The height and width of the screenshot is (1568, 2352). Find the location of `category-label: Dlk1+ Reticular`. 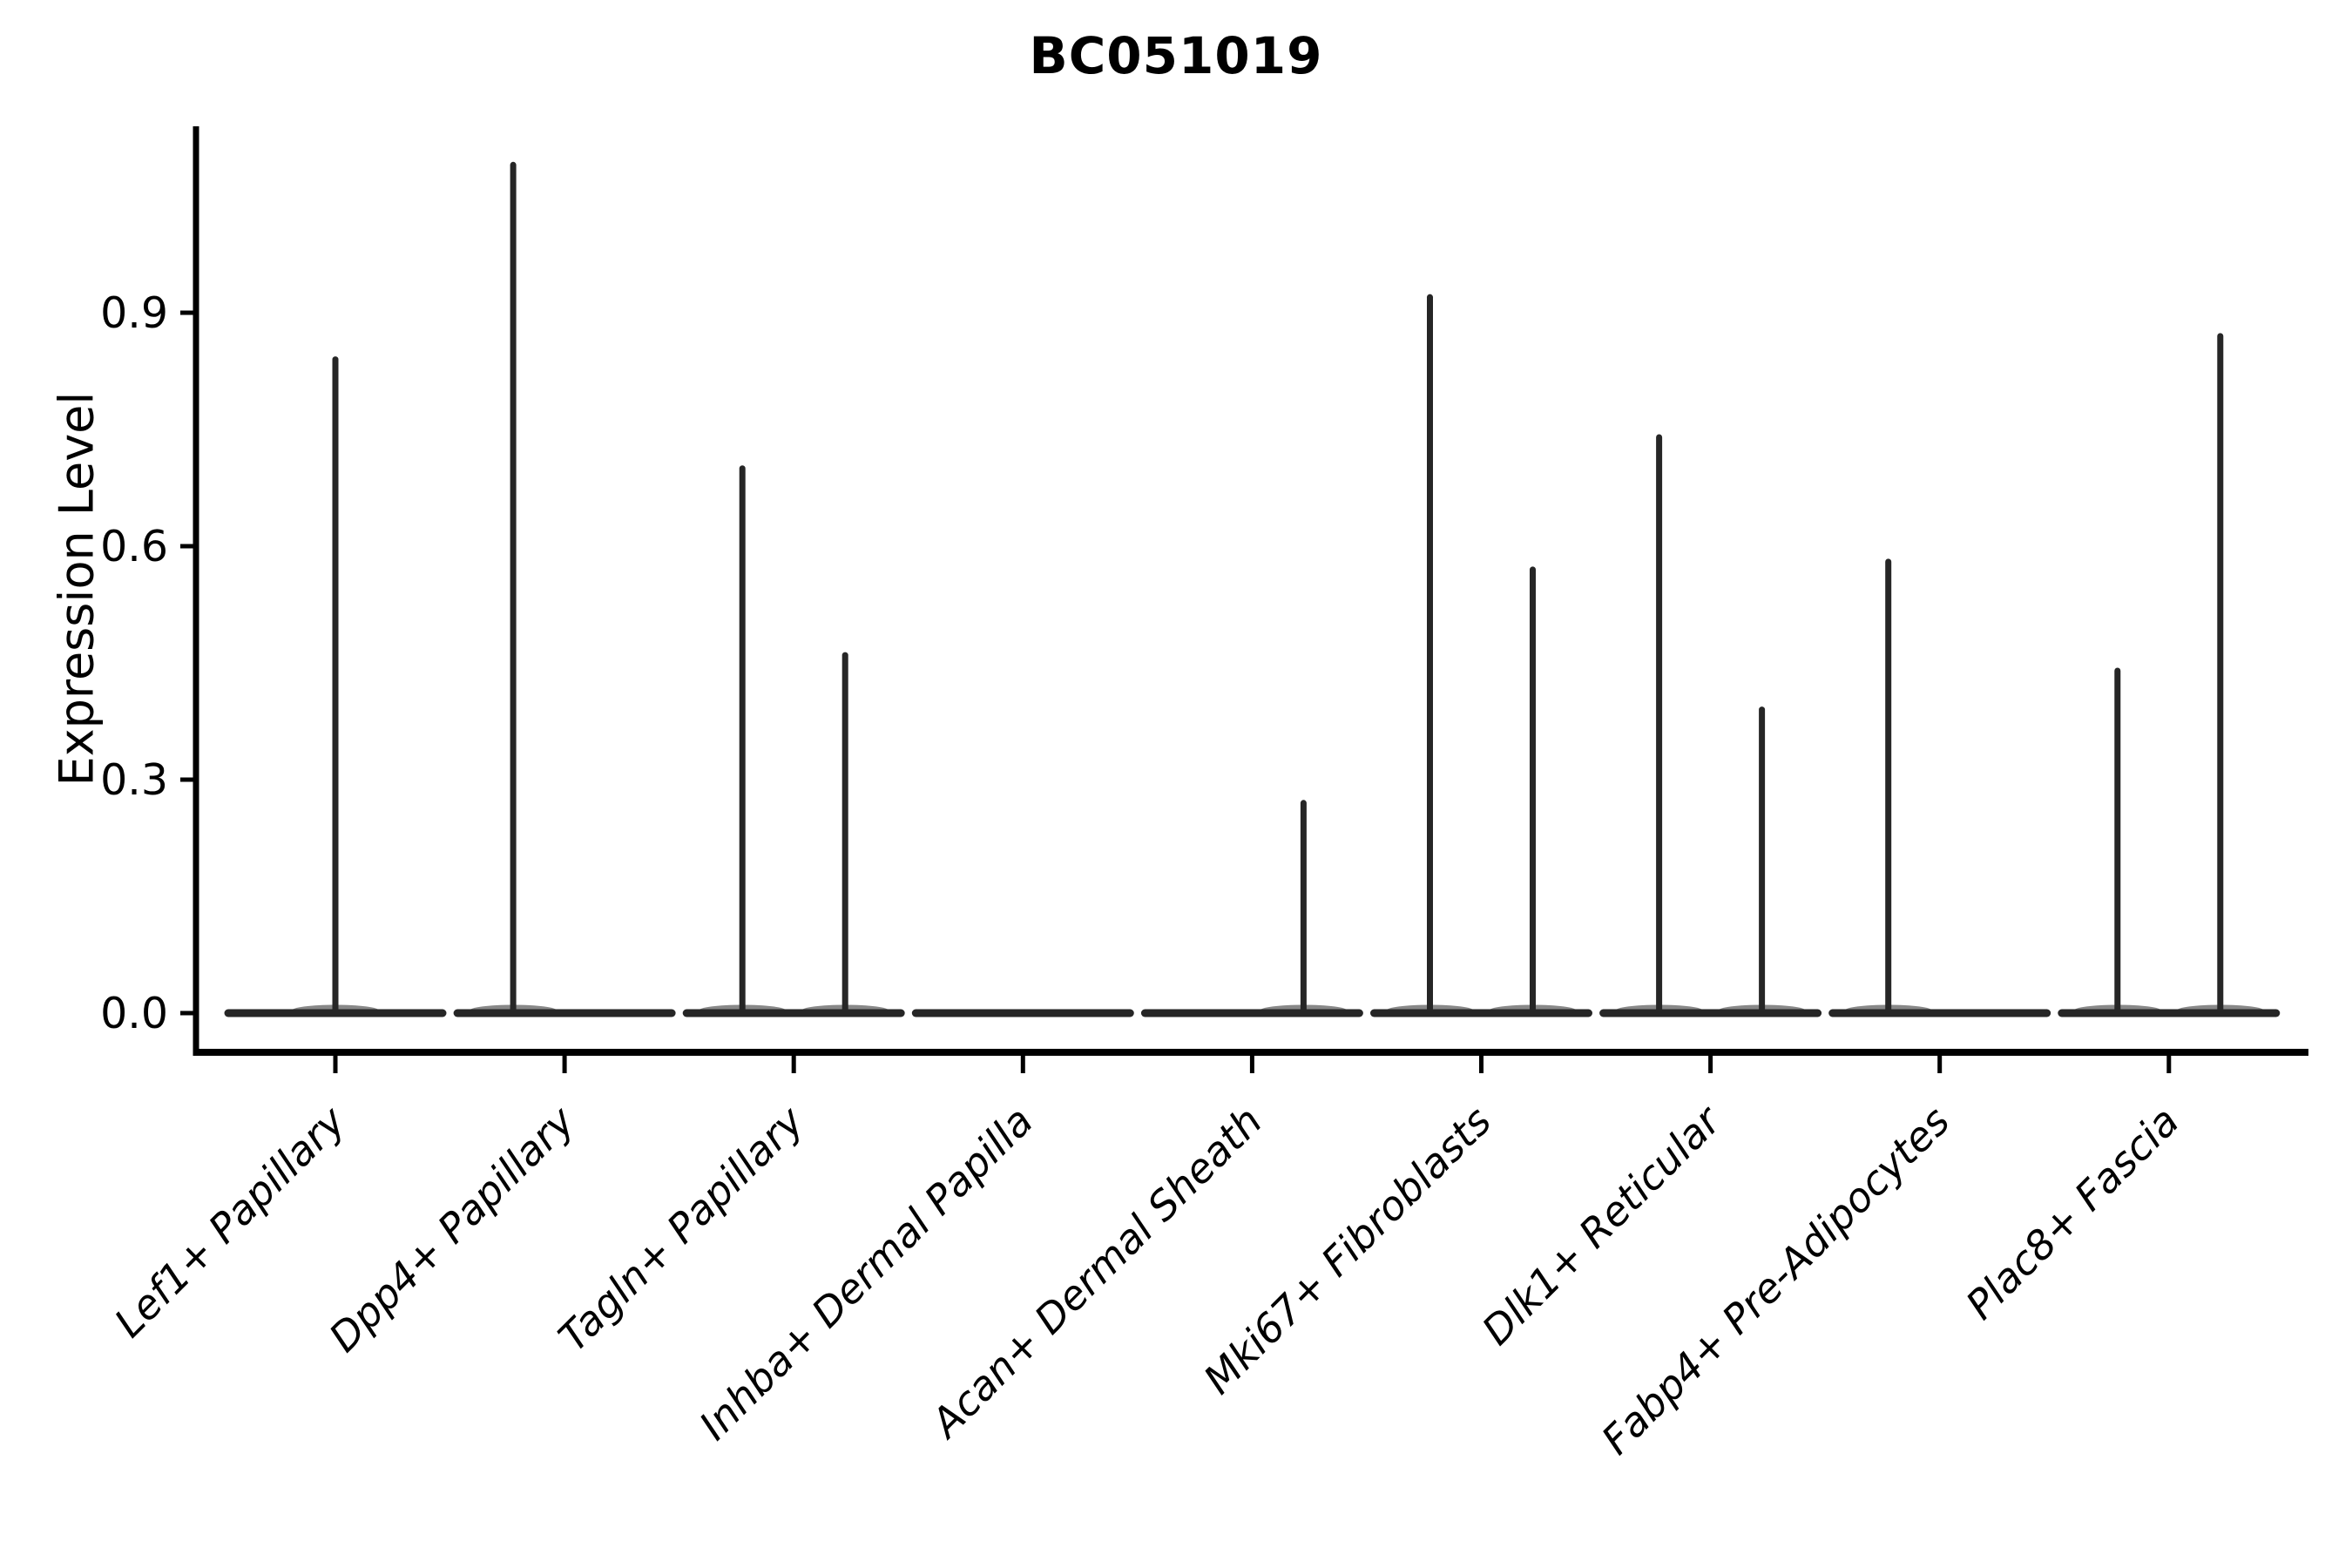

category-label: Dlk1+ Reticular is located at coordinates (1602, 1224).